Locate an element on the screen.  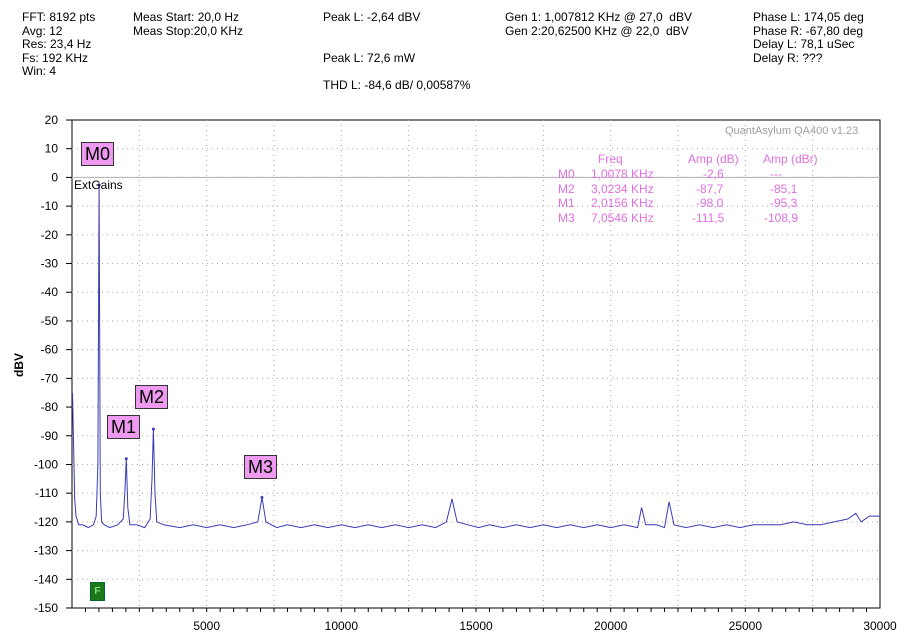
marker-row-ampr: -85,1 is located at coordinates (784, 188).